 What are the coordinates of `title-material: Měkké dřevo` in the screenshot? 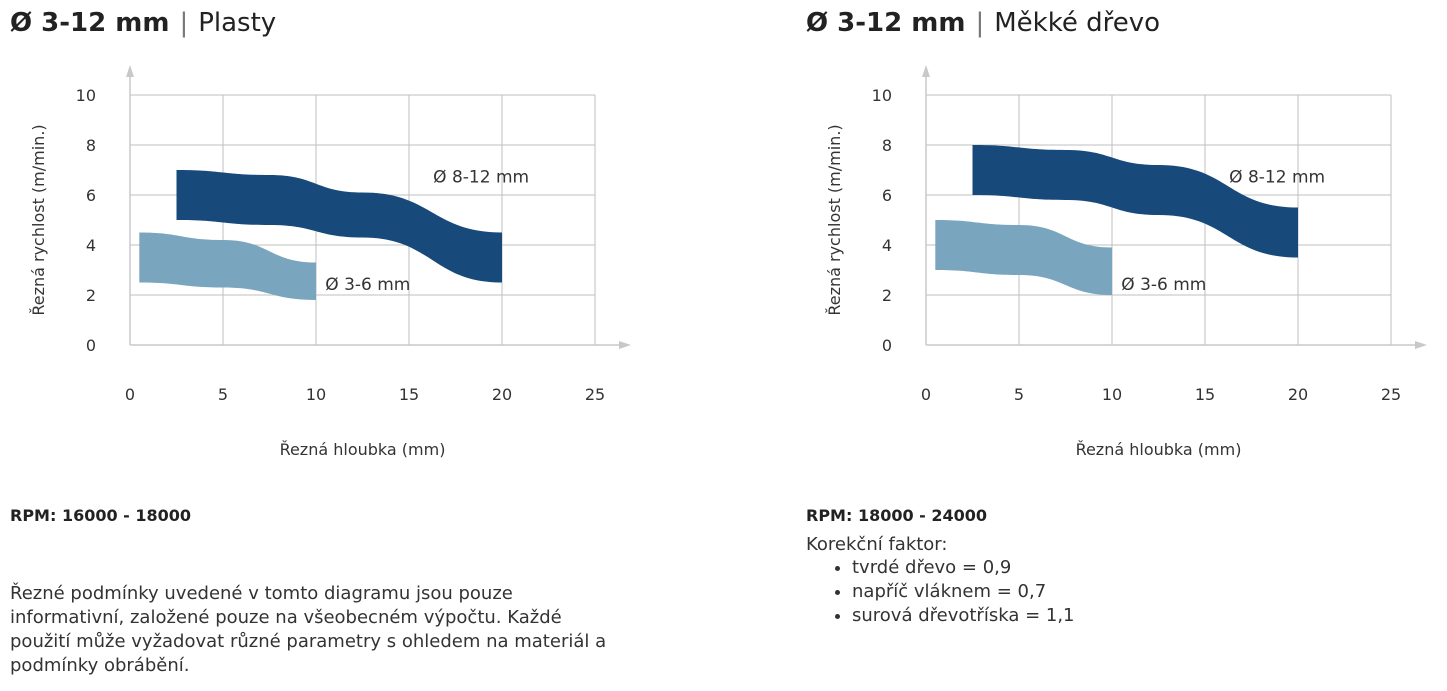 It's located at (1077, 23).